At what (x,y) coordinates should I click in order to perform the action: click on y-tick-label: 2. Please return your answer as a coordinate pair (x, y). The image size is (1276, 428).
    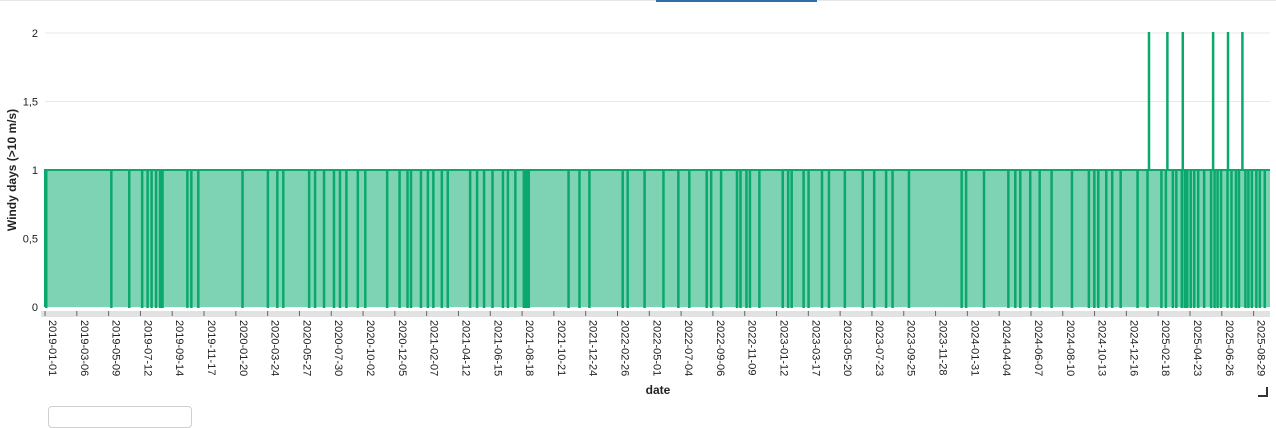
    Looking at the image, I should click on (35, 34).